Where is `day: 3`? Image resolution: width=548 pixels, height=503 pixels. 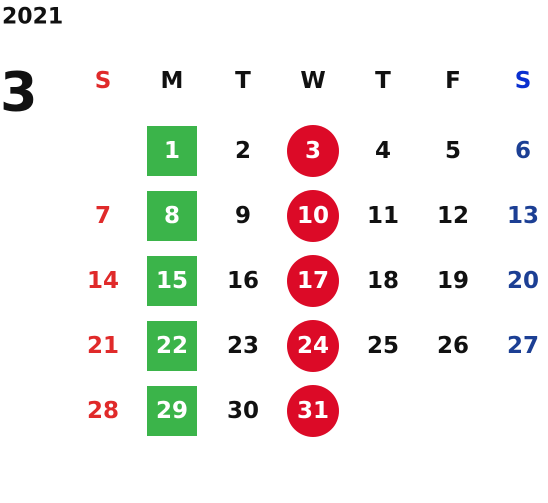
day: 3 is located at coordinates (313, 151).